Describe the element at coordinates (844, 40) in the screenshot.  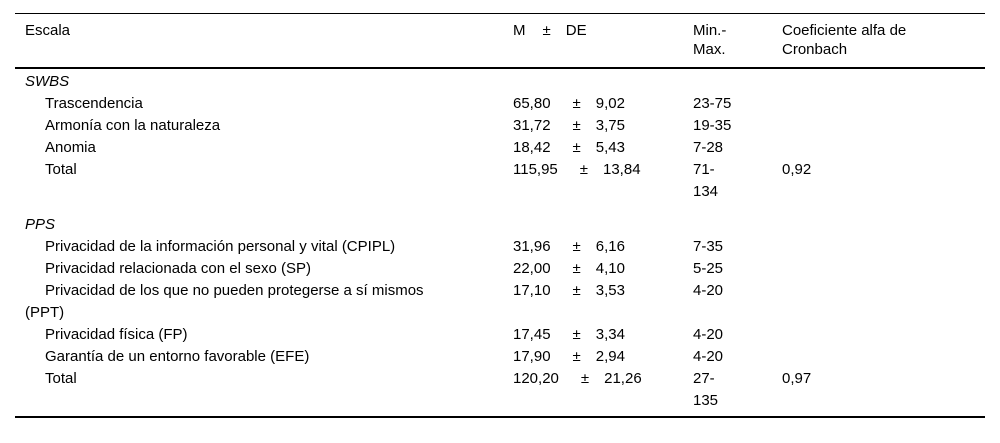
I see `header-cronbach-alpha: Coeficiente alfa de Cronbach` at that location.